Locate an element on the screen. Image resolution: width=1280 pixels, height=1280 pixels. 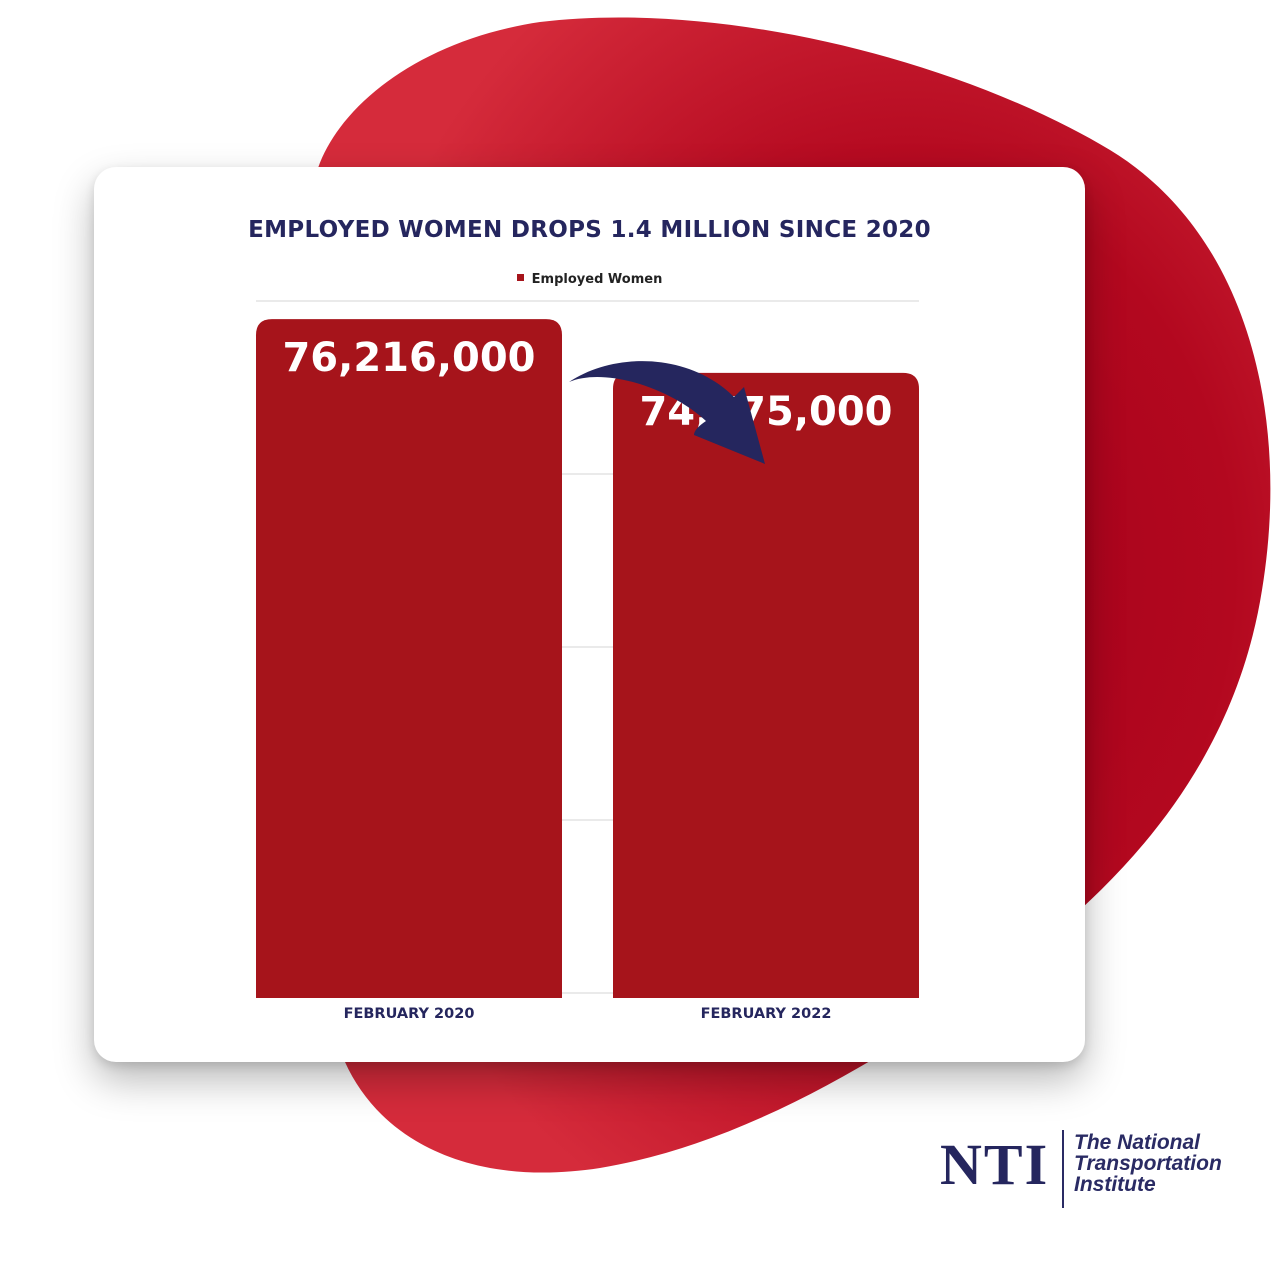
logo-name: The National Transportation Institute is located at coordinates (1148, 1163).